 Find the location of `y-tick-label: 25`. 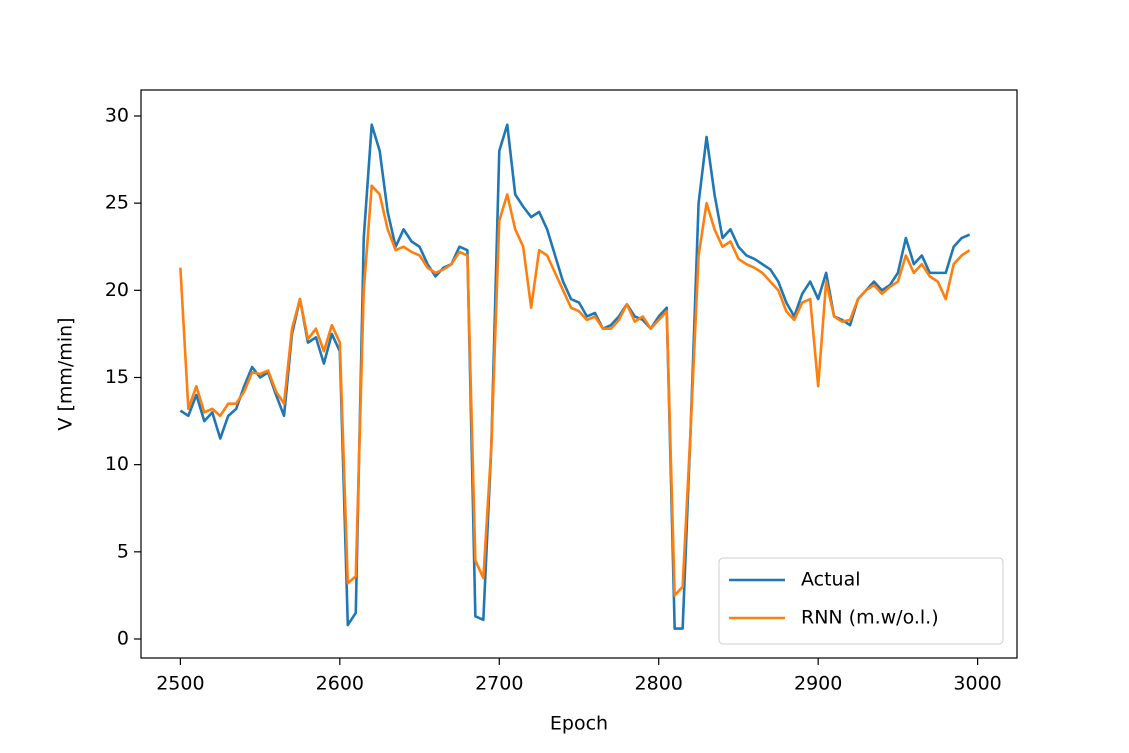

y-tick-label: 25 is located at coordinates (117, 203).